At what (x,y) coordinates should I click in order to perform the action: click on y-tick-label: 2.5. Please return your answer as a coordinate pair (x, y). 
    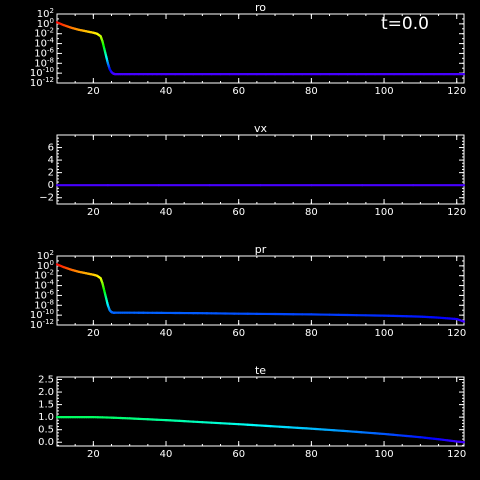
    Looking at the image, I should click on (46, 380).